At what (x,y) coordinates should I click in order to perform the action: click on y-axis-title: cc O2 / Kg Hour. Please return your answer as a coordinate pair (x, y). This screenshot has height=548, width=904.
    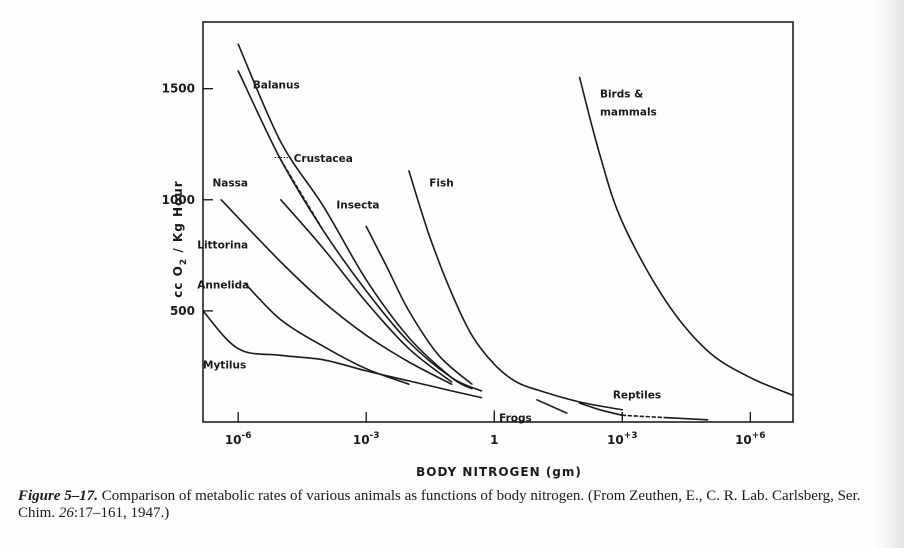
    Looking at the image, I should click on (180, 238).